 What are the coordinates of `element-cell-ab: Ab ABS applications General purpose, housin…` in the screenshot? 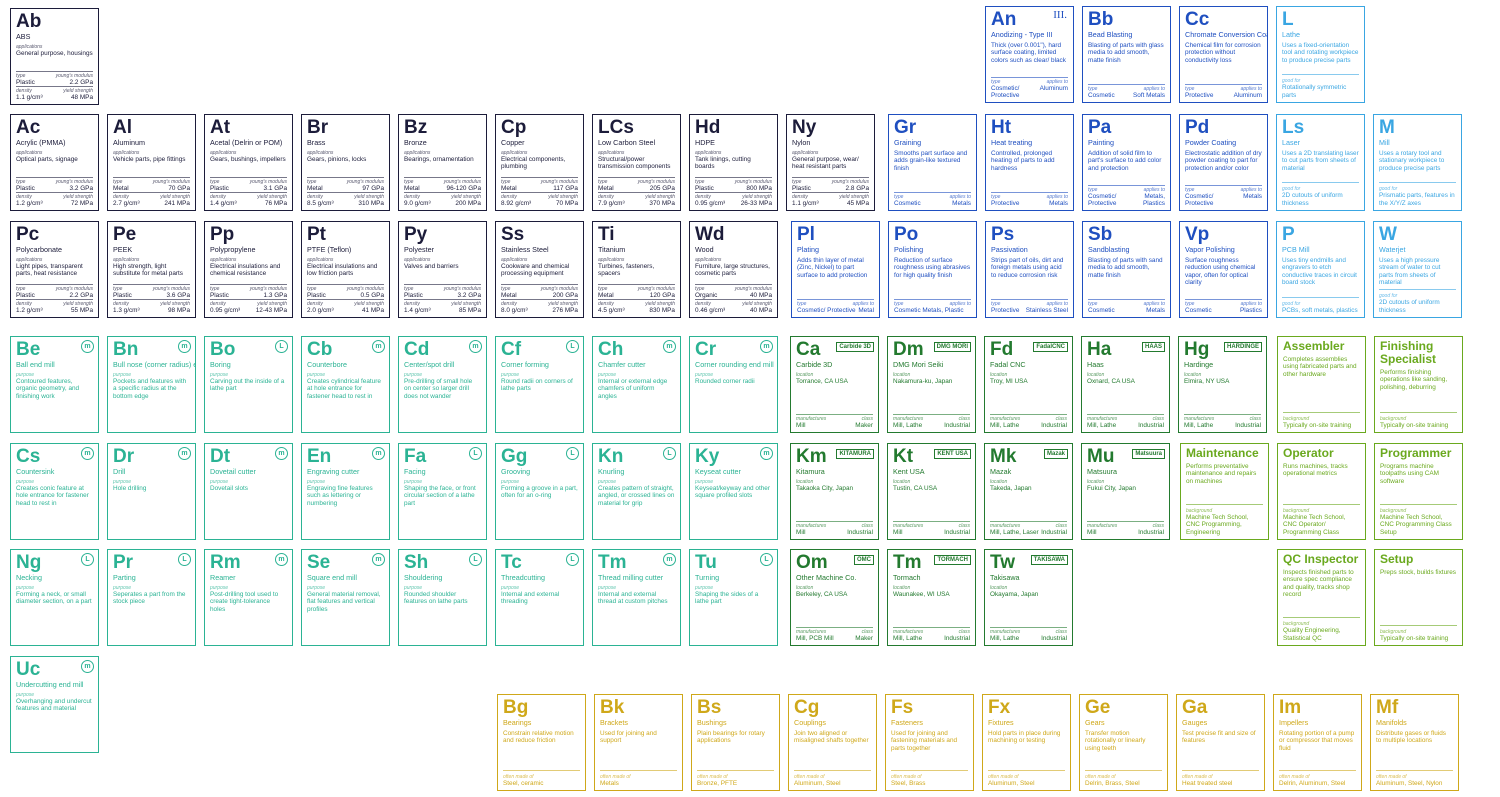 It's located at (54, 56).